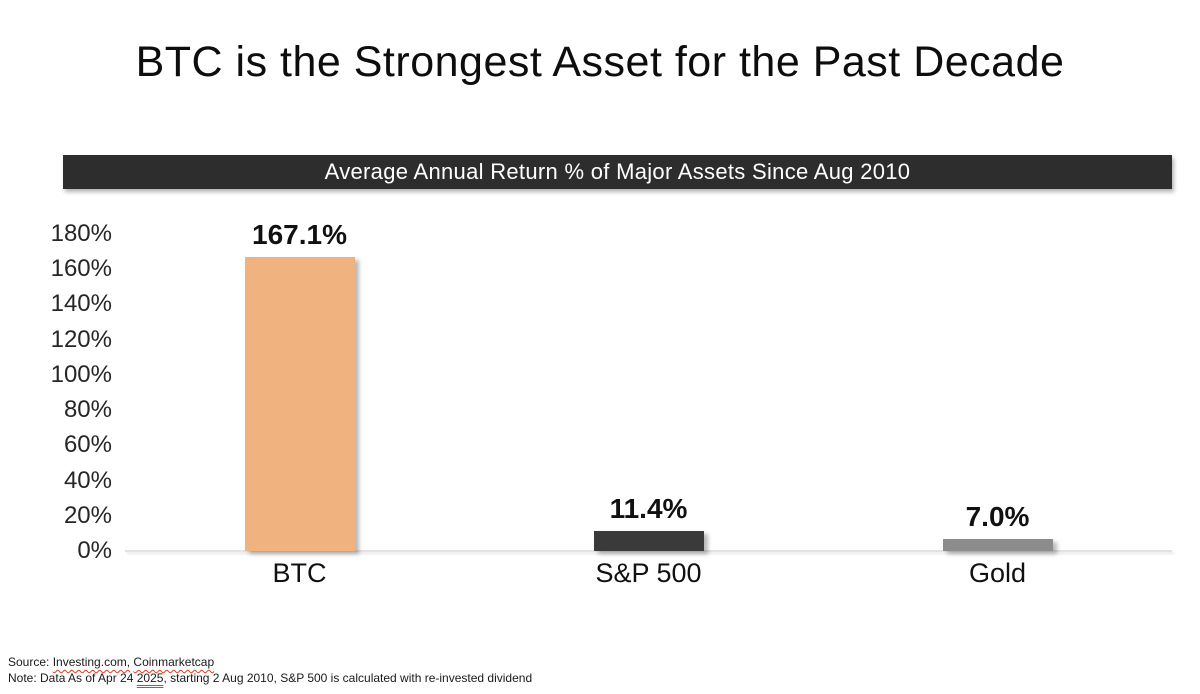 This screenshot has width=1200, height=694. What do you see at coordinates (997, 516) in the screenshot?
I see `value-label: 7.0%` at bounding box center [997, 516].